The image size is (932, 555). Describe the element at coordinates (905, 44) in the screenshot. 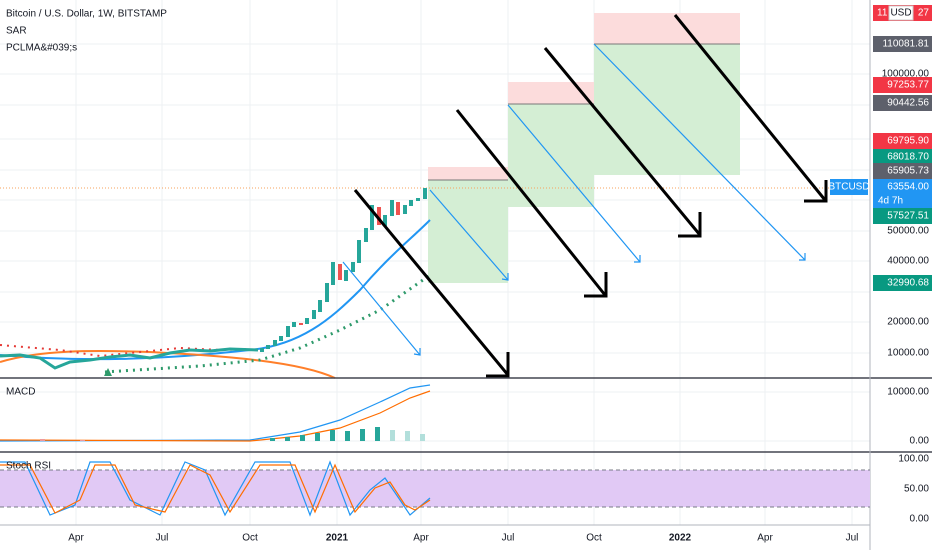

I see `price-label: 110081.81` at that location.